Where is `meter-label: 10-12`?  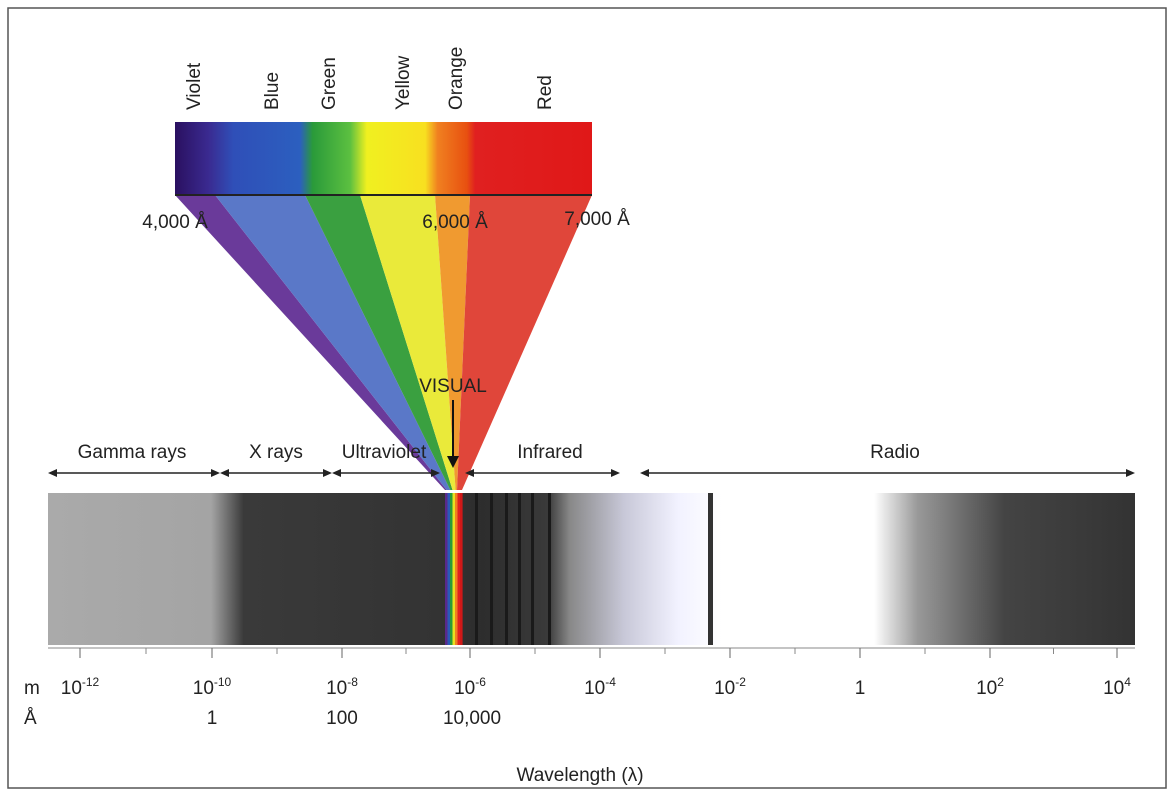
meter-label: 10-12 is located at coordinates (80, 687).